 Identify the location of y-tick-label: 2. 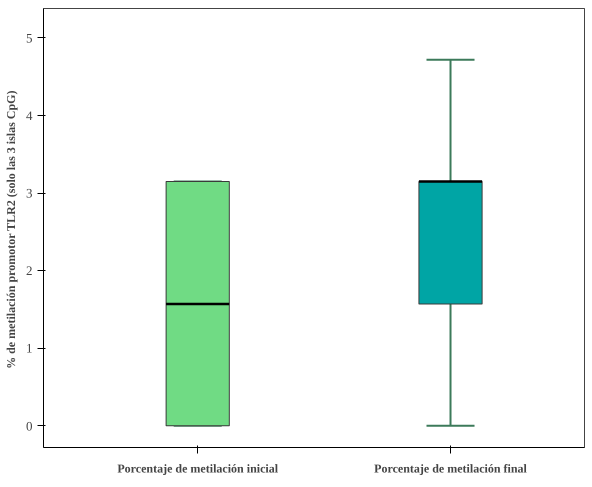
(29, 270).